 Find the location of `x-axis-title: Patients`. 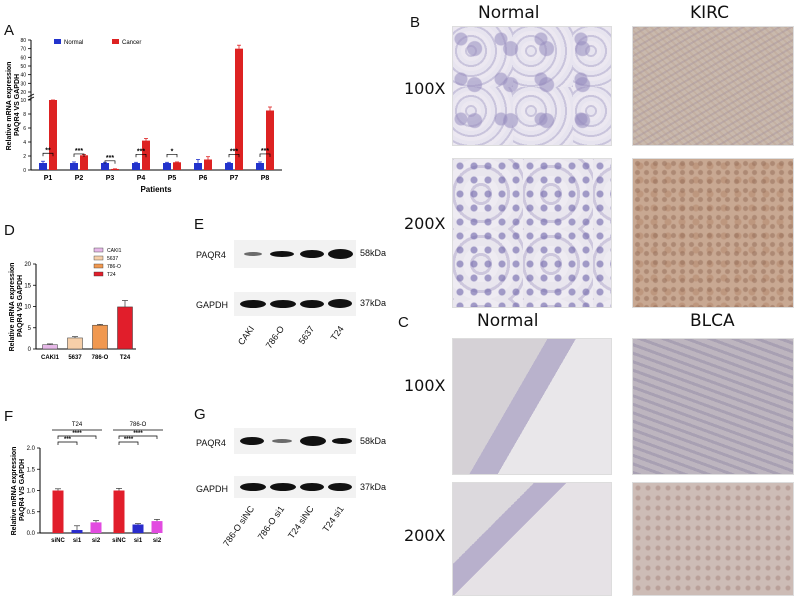

x-axis-title: Patients is located at coordinates (156, 189).